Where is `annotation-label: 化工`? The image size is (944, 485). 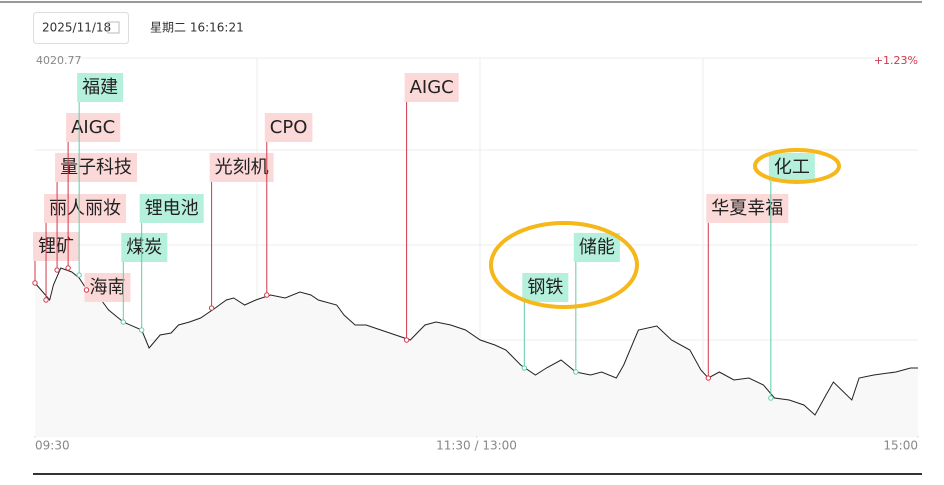
annotation-label: 化工 is located at coordinates (792, 167).